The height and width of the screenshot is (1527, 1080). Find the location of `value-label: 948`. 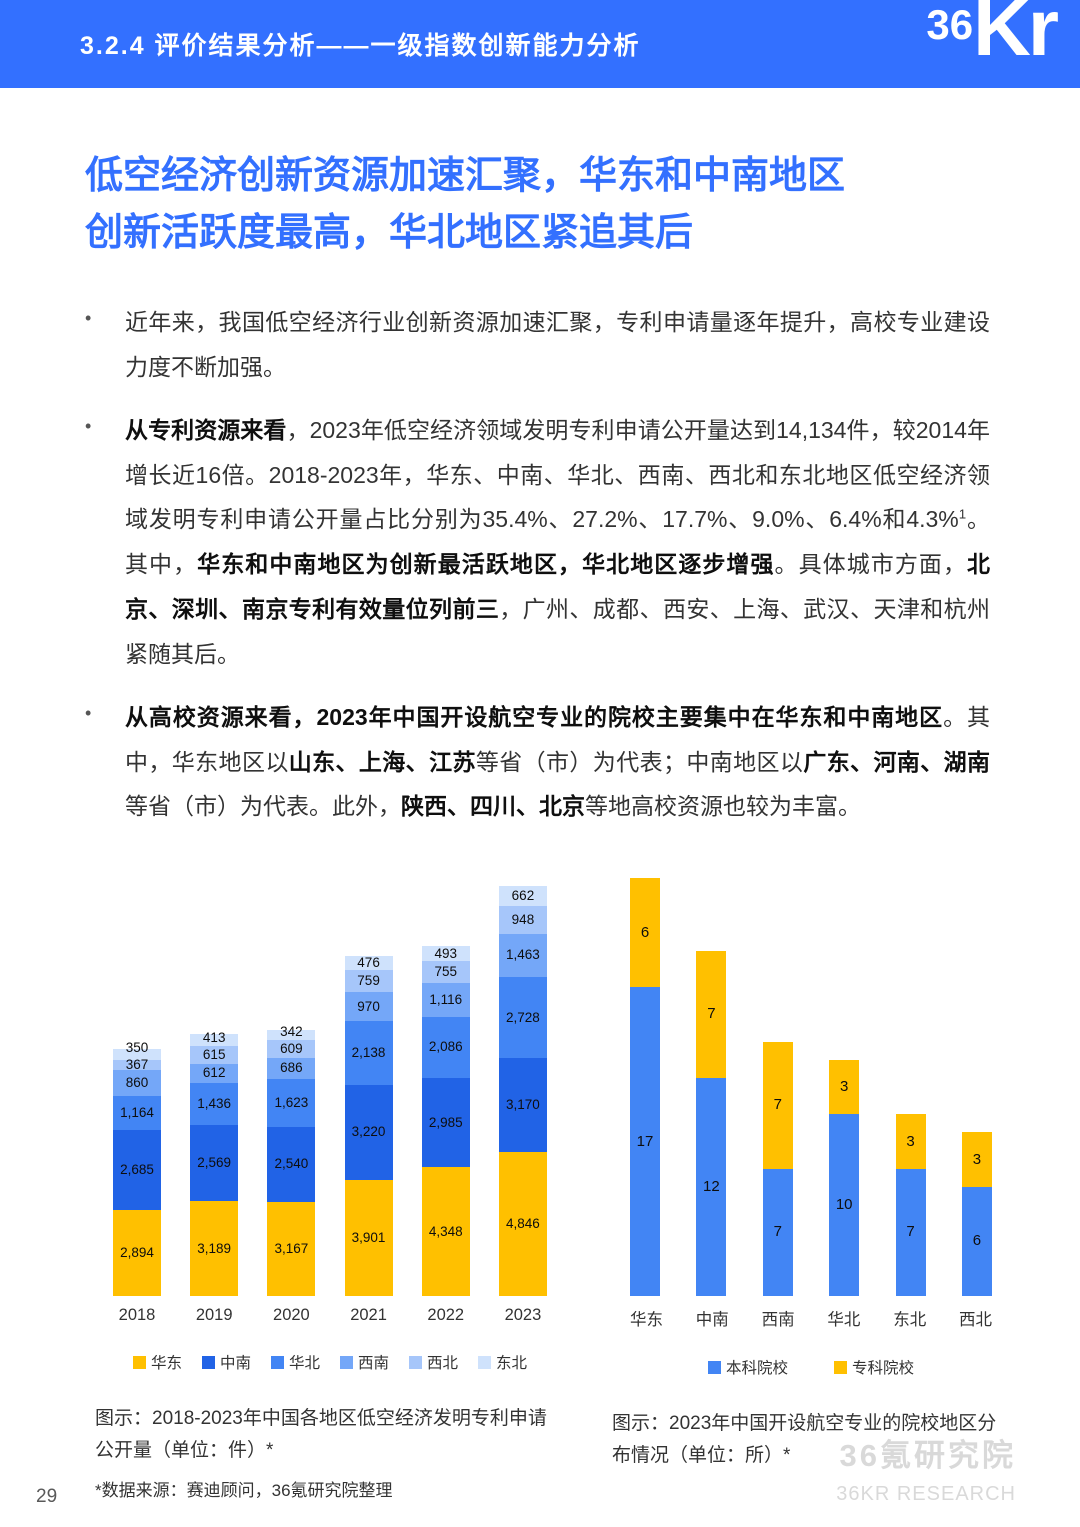

value-label: 948 is located at coordinates (523, 919).